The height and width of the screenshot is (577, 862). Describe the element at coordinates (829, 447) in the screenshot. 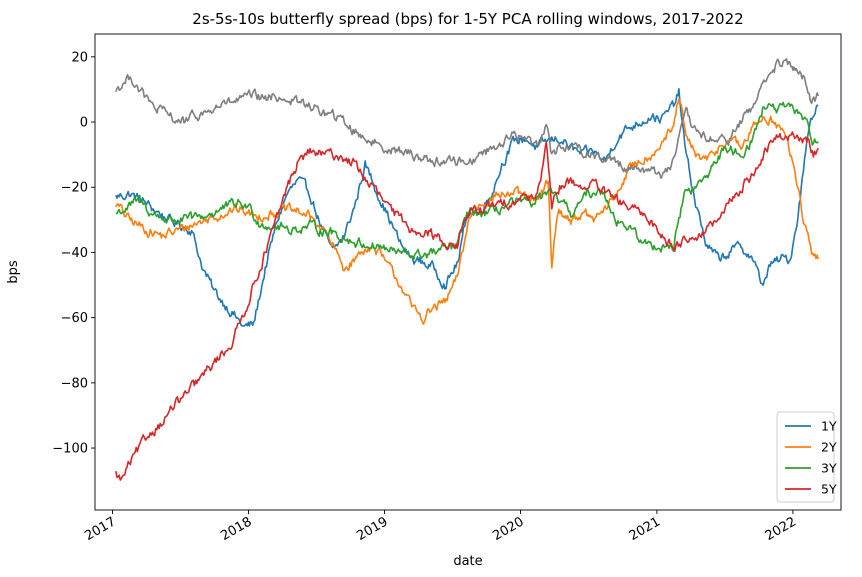

I see `legend-label-2y: 2Y` at that location.